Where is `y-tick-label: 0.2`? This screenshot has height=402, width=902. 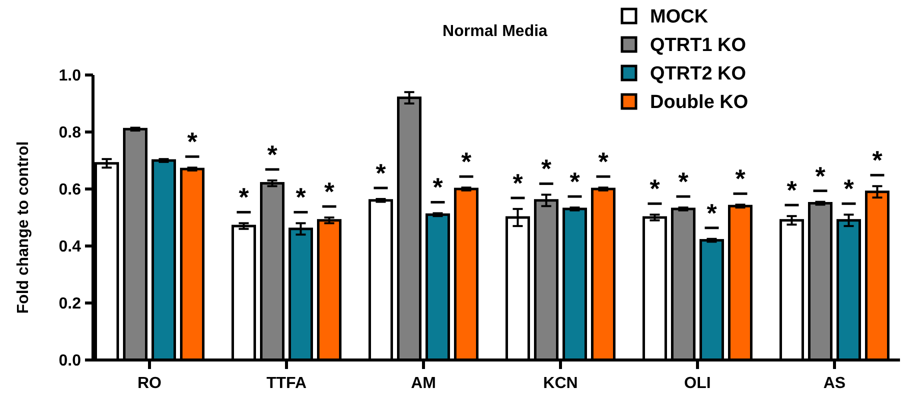
y-tick-label: 0.2 is located at coordinates (70, 304).